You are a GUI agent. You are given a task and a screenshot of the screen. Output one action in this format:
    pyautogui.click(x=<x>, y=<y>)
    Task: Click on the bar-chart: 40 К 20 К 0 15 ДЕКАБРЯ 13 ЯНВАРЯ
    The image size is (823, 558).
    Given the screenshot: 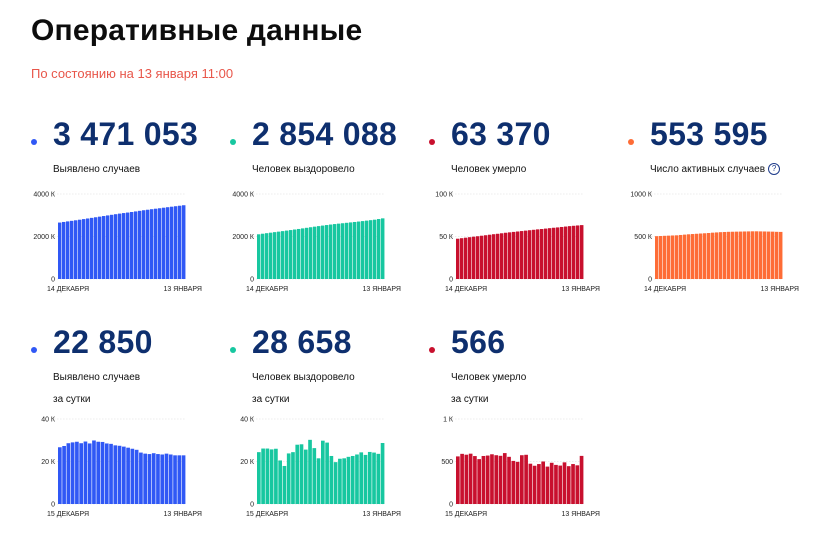 What is the action you would take?
    pyautogui.click(x=320, y=468)
    